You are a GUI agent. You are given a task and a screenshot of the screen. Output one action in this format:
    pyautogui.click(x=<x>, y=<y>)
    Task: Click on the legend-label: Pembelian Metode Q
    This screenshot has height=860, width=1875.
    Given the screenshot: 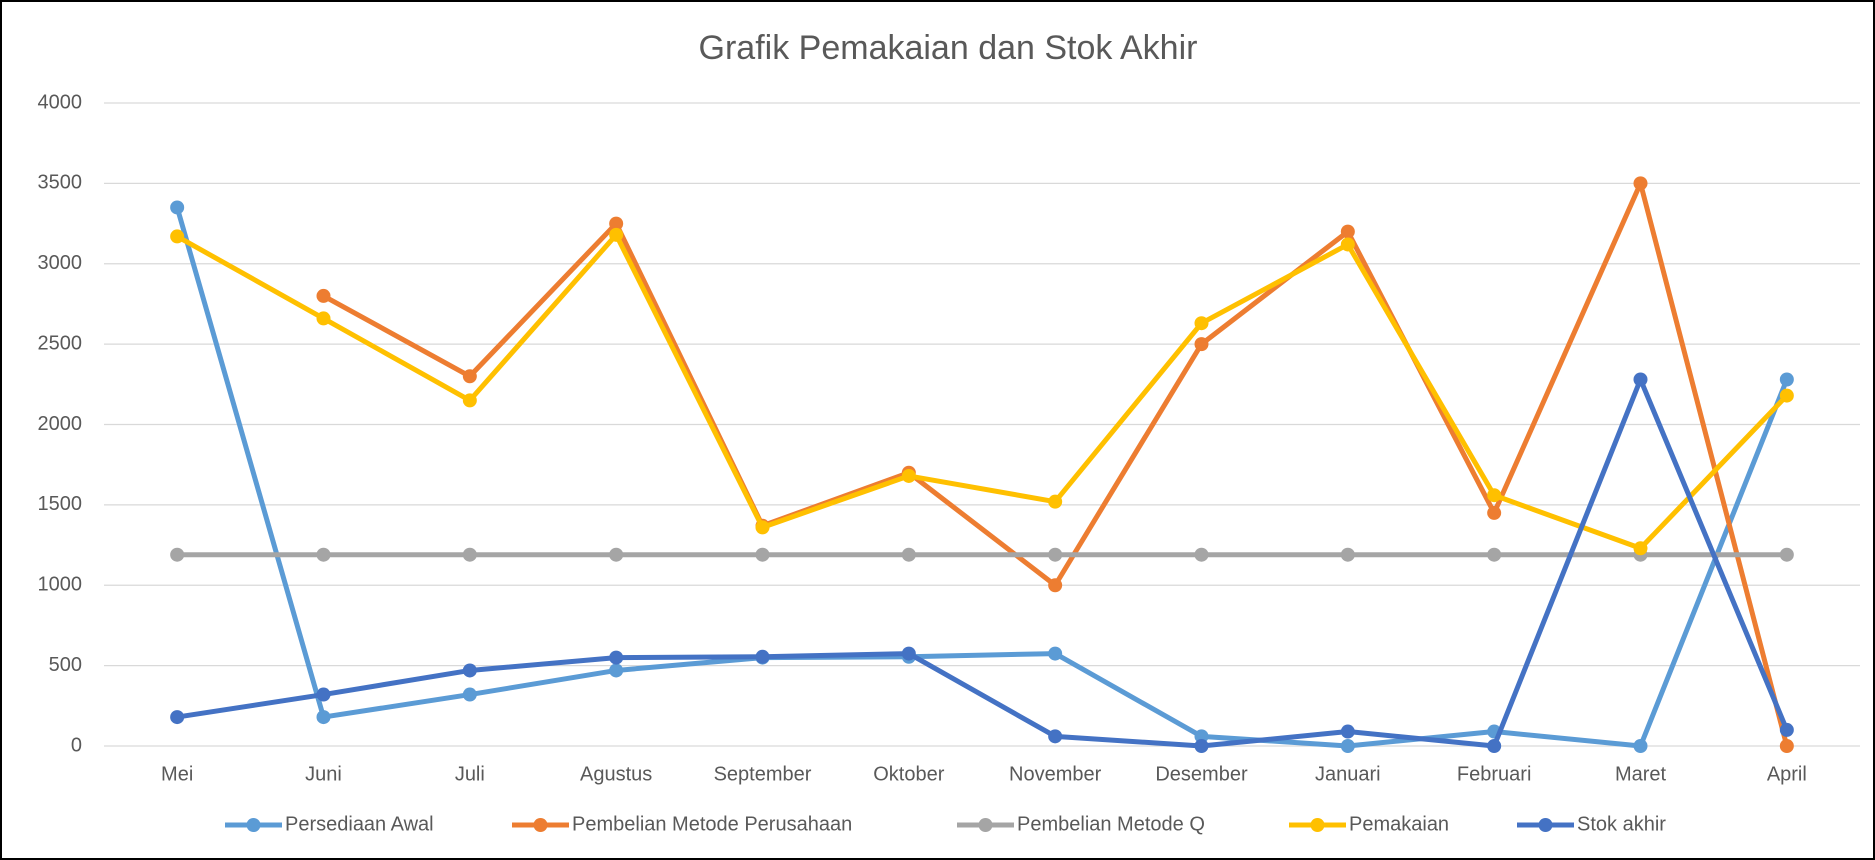 What is the action you would take?
    pyautogui.click(x=1111, y=824)
    